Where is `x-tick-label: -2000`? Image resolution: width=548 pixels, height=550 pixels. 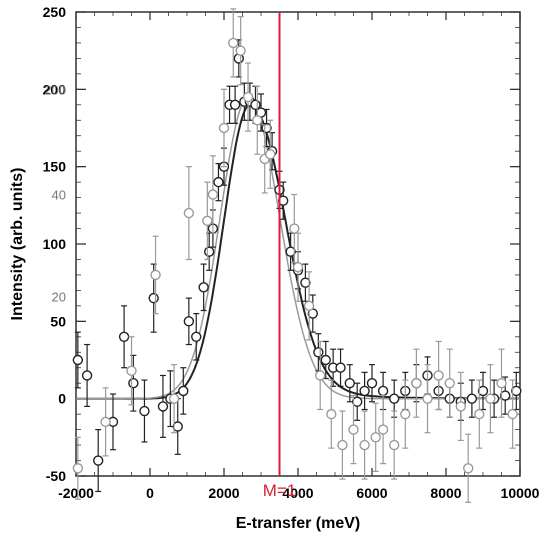 x-tick-label: -2000 is located at coordinates (76, 493).